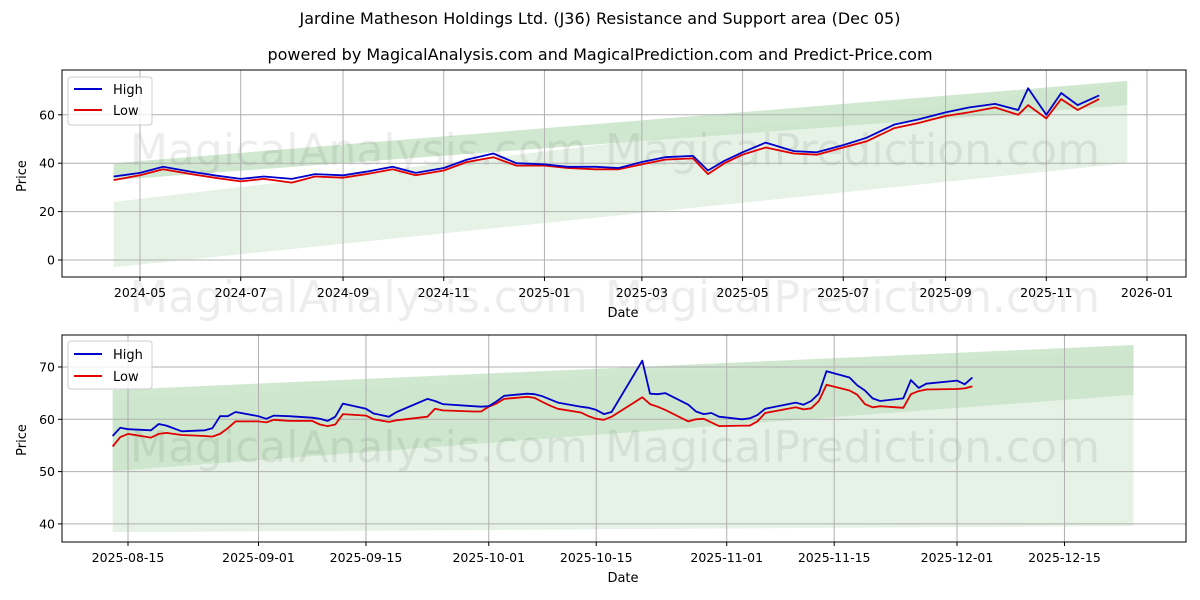  What do you see at coordinates (444, 292) in the screenshot?
I see `svg-text: 2024-11` at bounding box center [444, 292].